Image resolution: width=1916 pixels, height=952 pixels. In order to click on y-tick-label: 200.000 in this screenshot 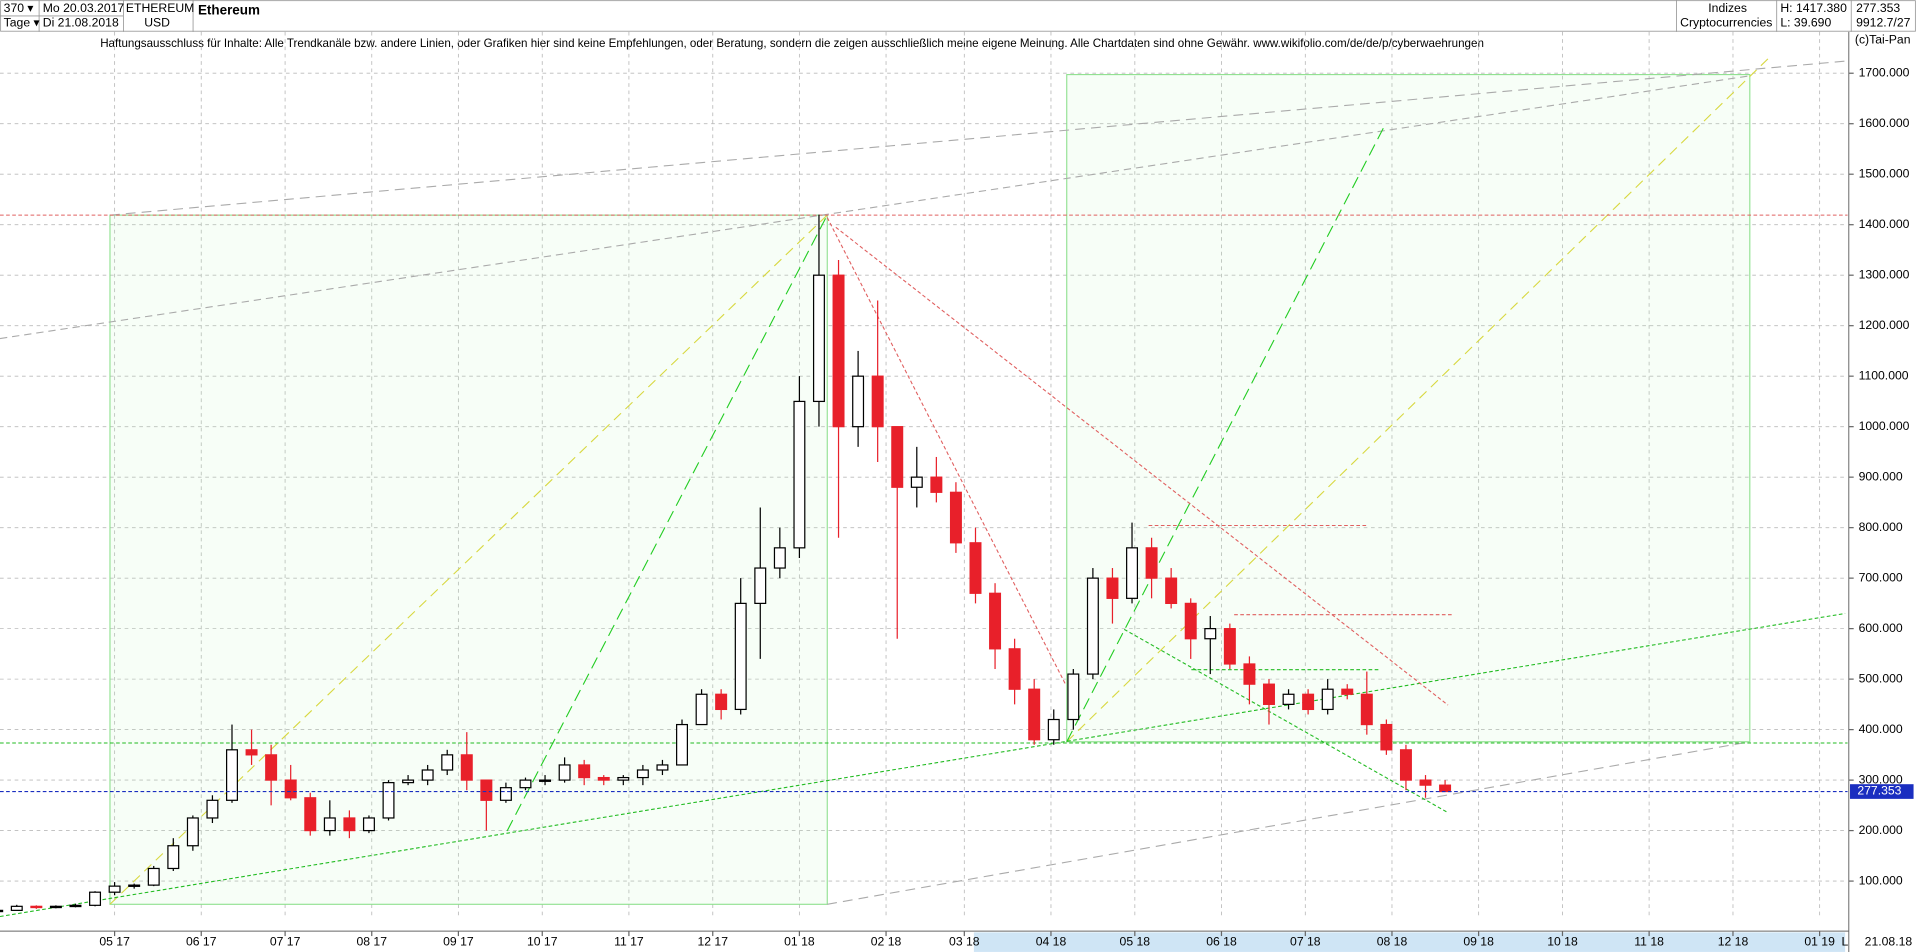, I will do `click(1881, 830)`.